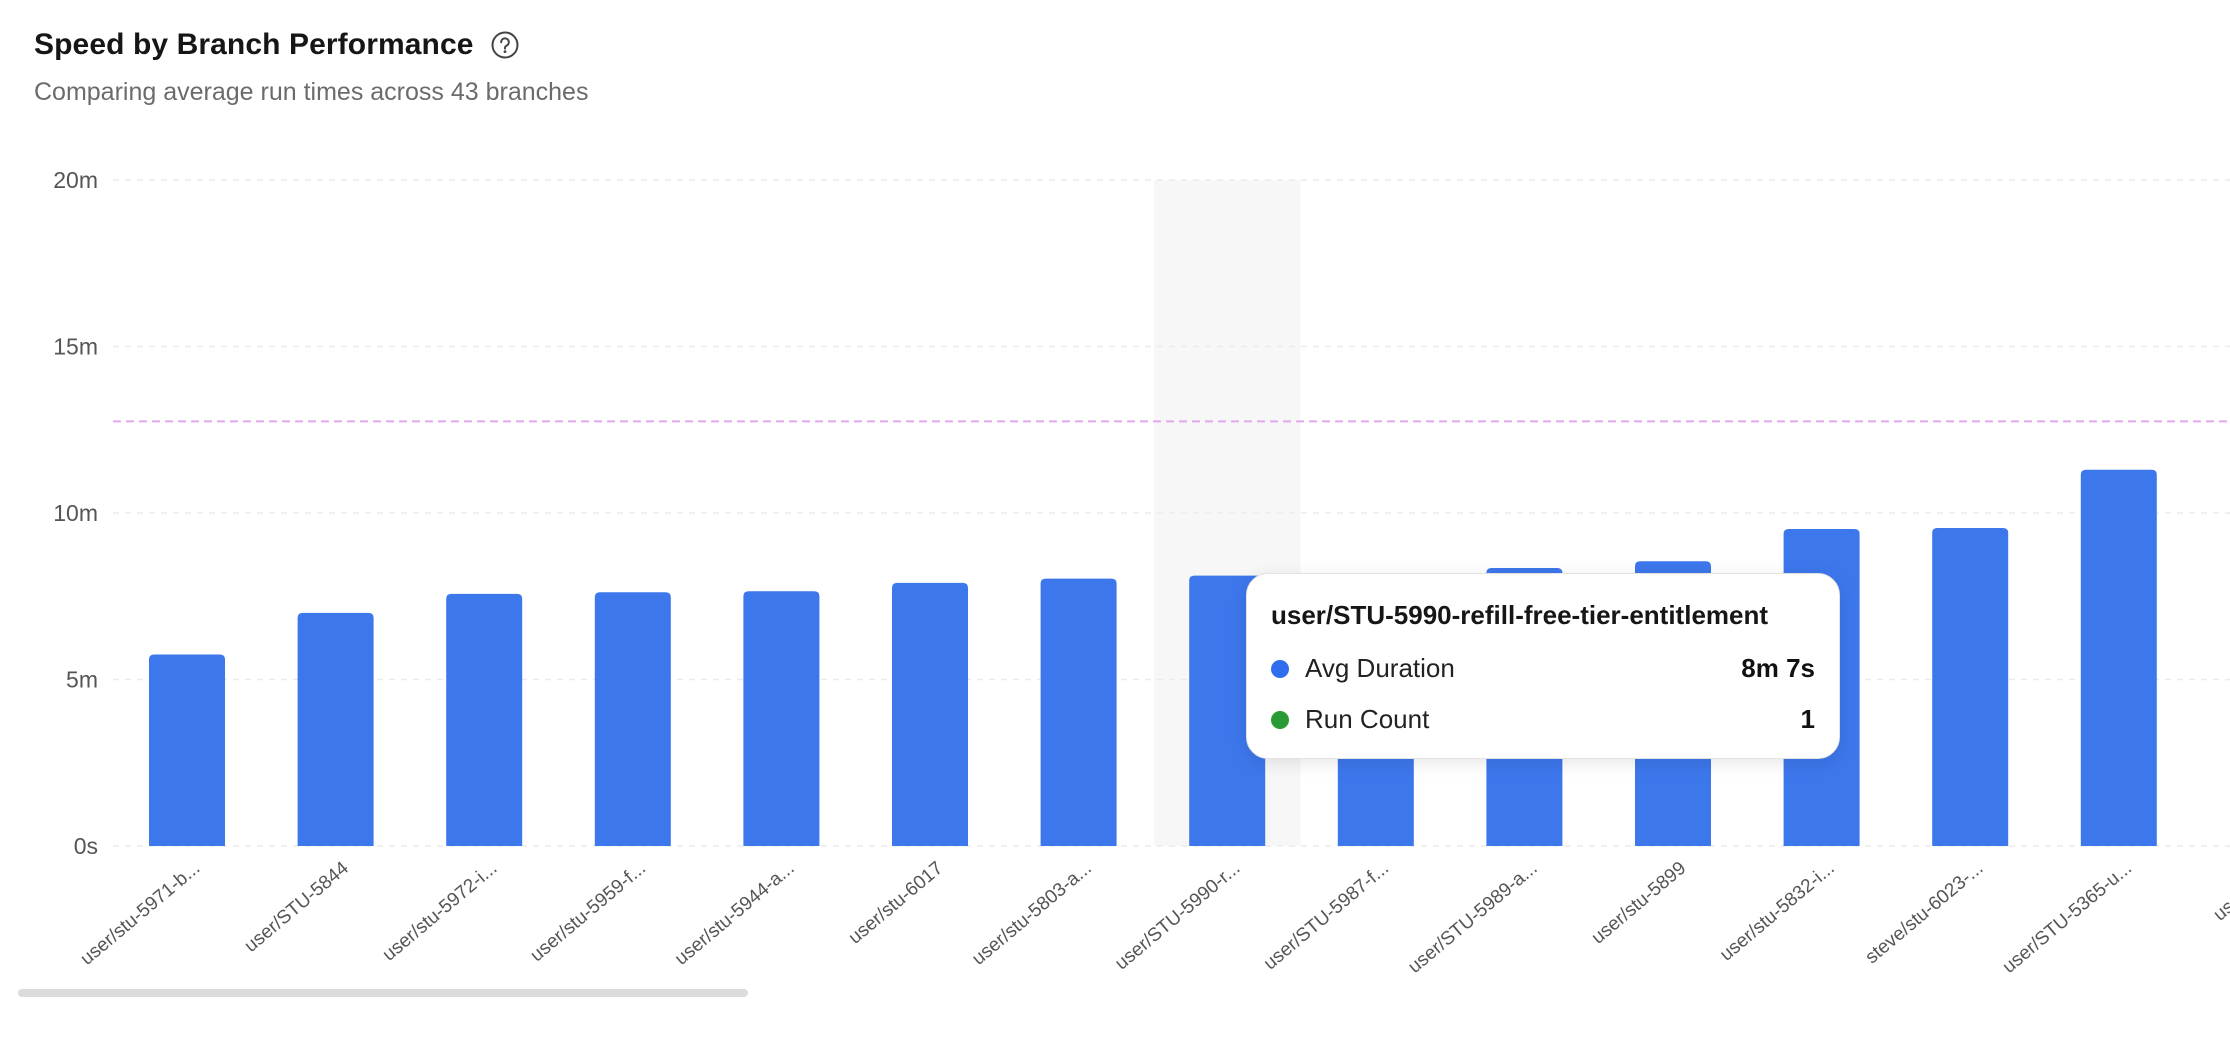 The width and height of the screenshot is (2230, 1044). What do you see at coordinates (2220, 892) in the screenshot?
I see `x-tick-label: user/STU` at bounding box center [2220, 892].